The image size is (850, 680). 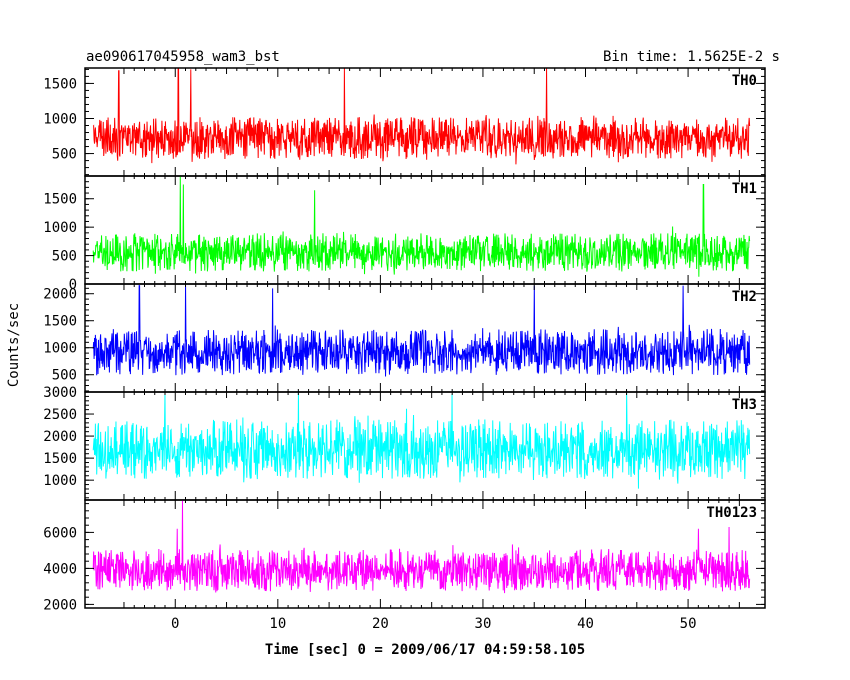 What do you see at coordinates (183, 57) in the screenshot?
I see `chart-title: ae090617045958_wam3_bst` at bounding box center [183, 57].